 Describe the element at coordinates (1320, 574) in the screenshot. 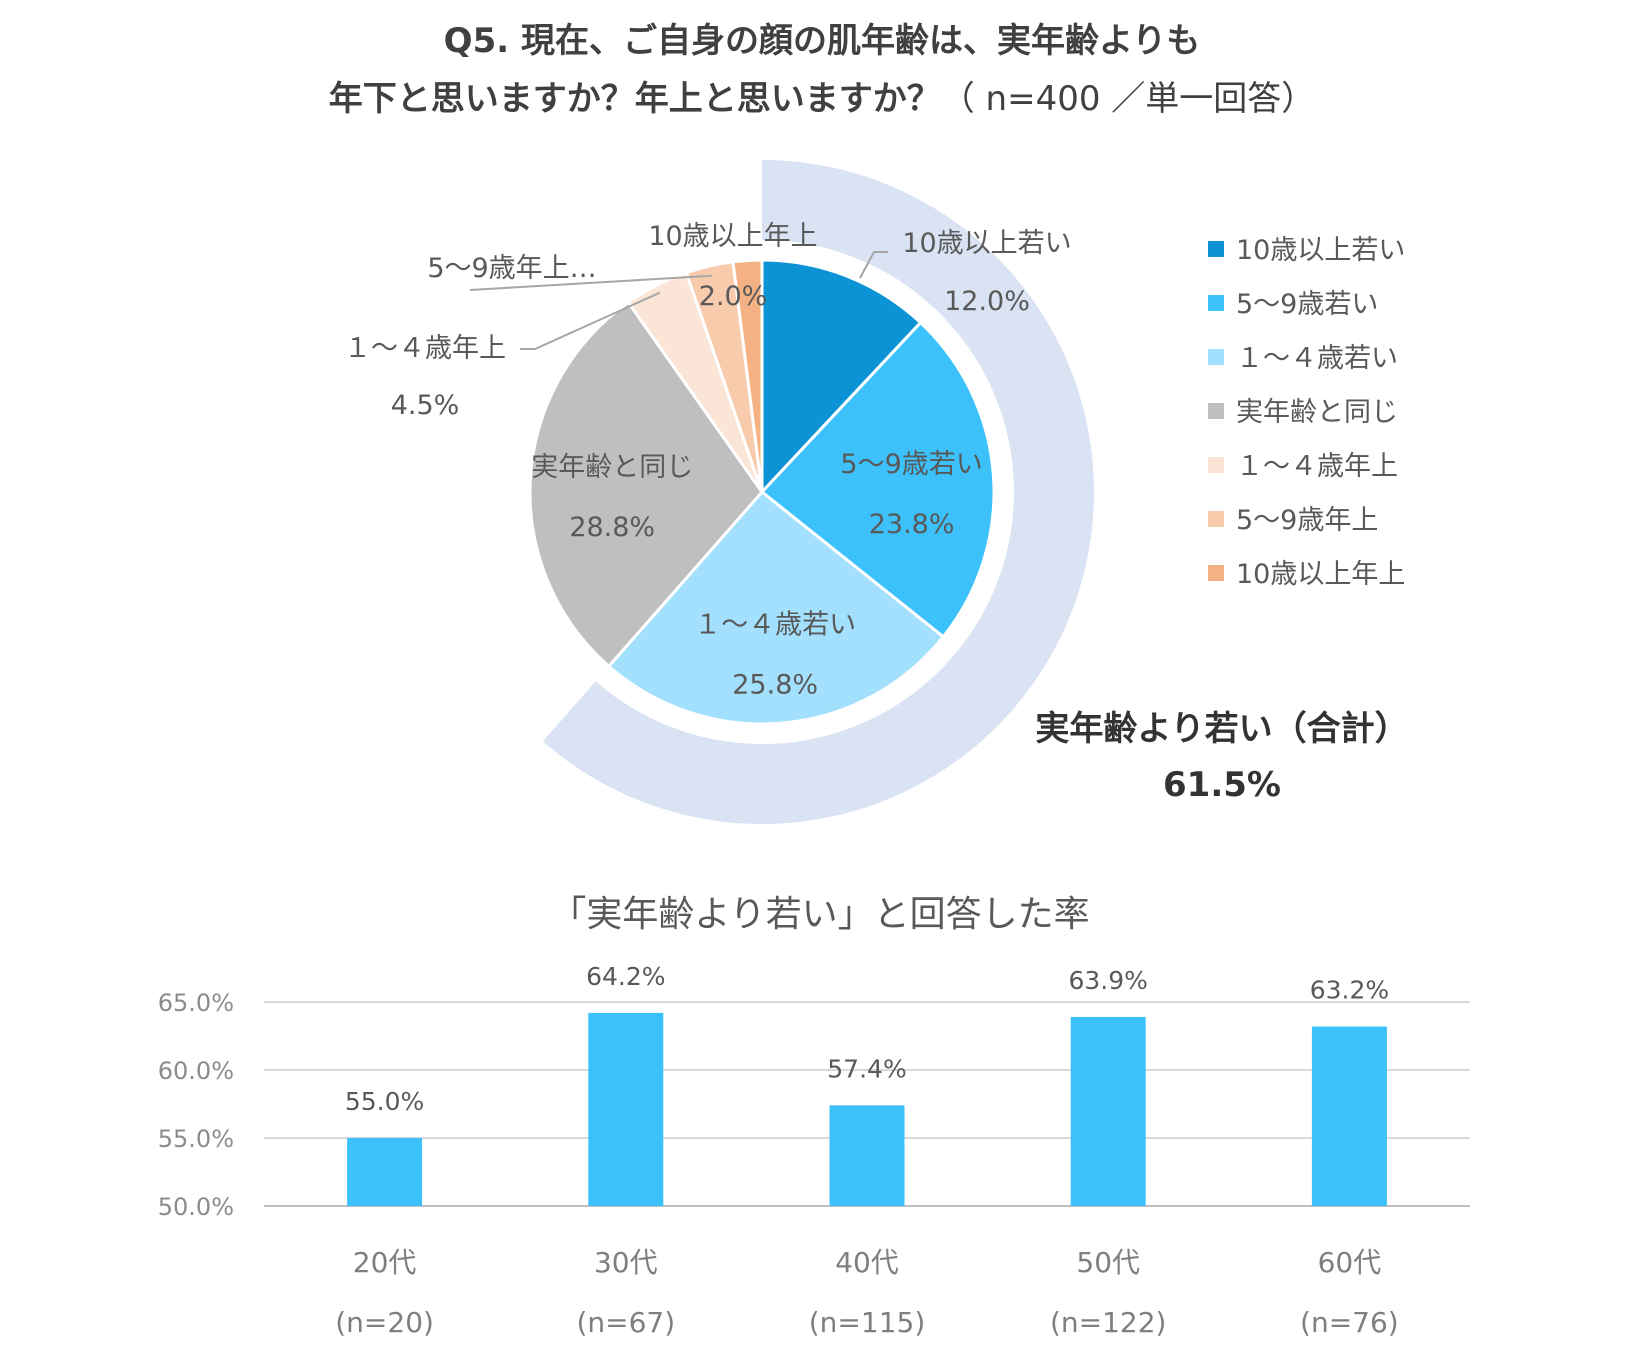

I see `legend-label-7: 10歳以上年上` at that location.